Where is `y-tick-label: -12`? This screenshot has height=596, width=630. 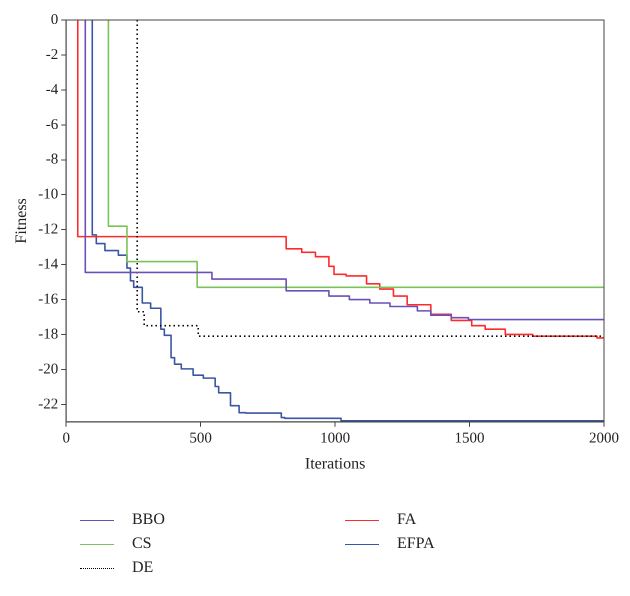 y-tick-label: -12 is located at coordinates (48, 230).